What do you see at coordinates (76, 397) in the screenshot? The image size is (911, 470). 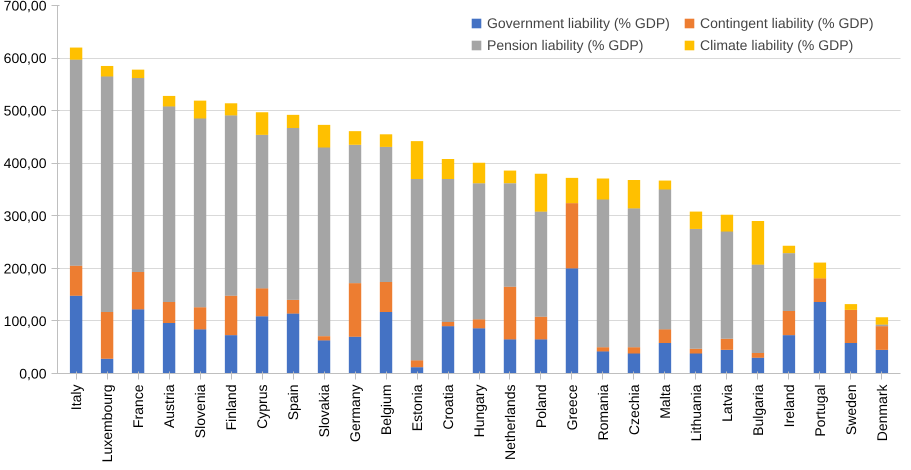 I see `x-tick-label: Italy` at bounding box center [76, 397].